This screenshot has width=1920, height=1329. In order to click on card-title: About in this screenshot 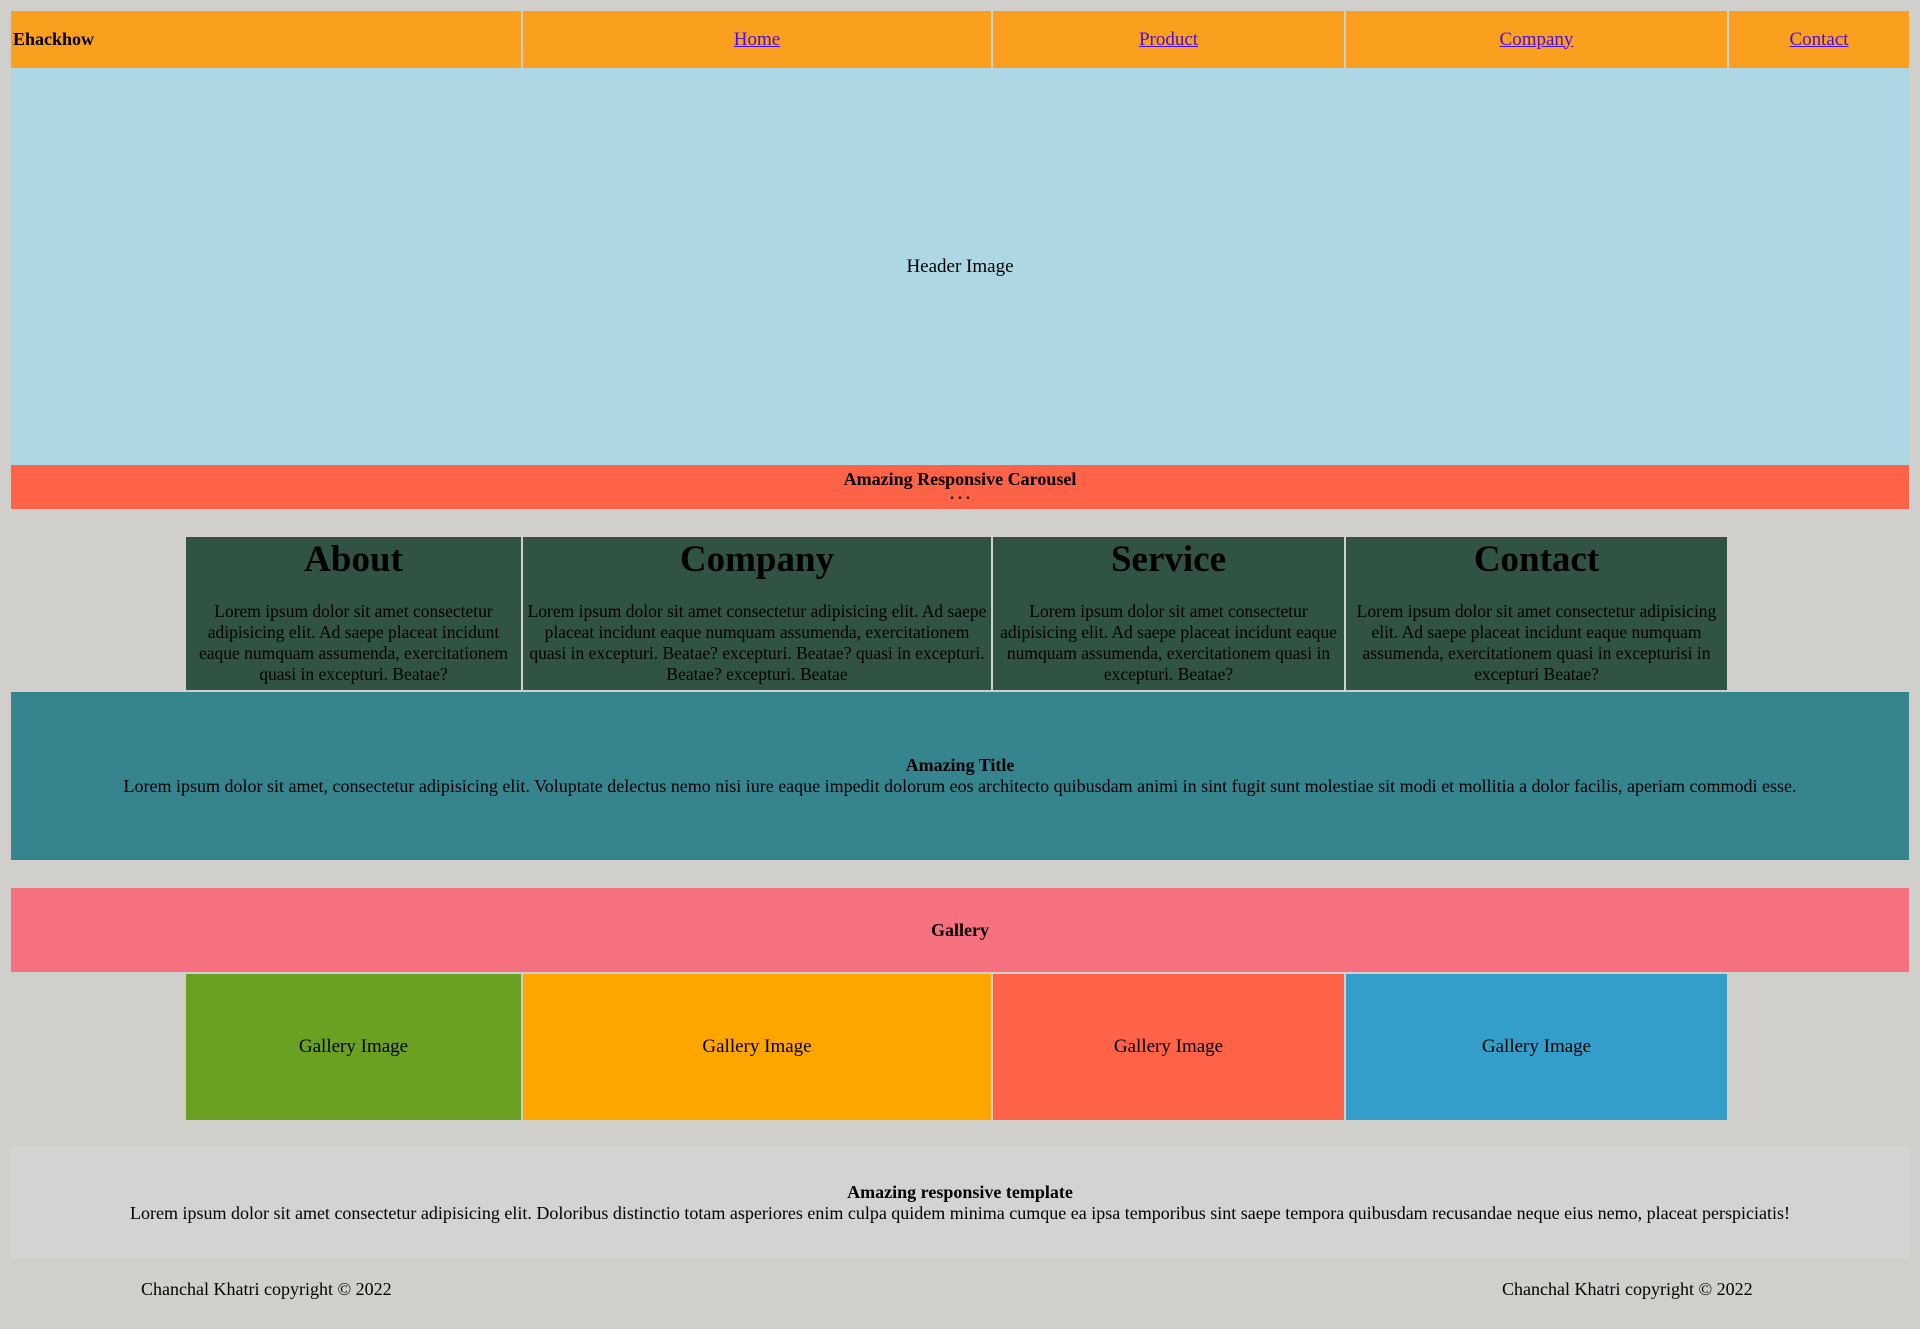, I will do `click(353, 559)`.